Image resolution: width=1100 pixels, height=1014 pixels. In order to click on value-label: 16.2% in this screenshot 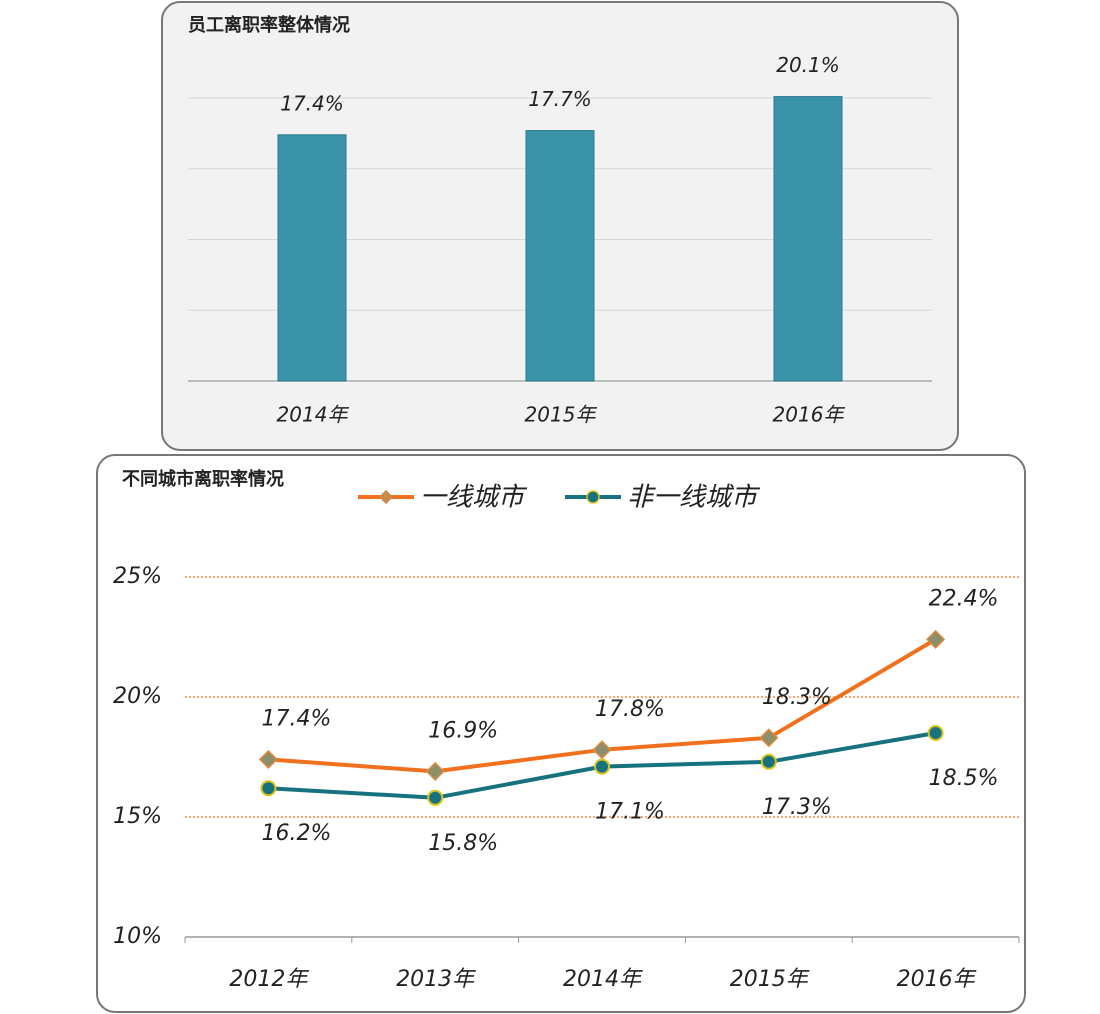, I will do `click(296, 833)`.